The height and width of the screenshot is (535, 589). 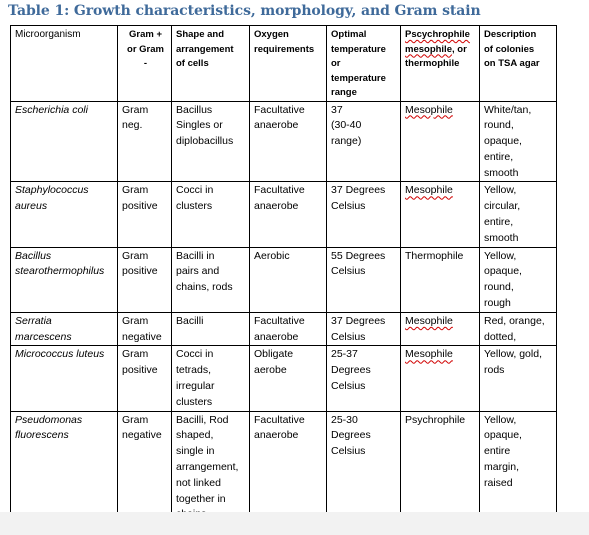 I want to click on header-oxygen: Oxygen requirements, so click(x=288, y=63).